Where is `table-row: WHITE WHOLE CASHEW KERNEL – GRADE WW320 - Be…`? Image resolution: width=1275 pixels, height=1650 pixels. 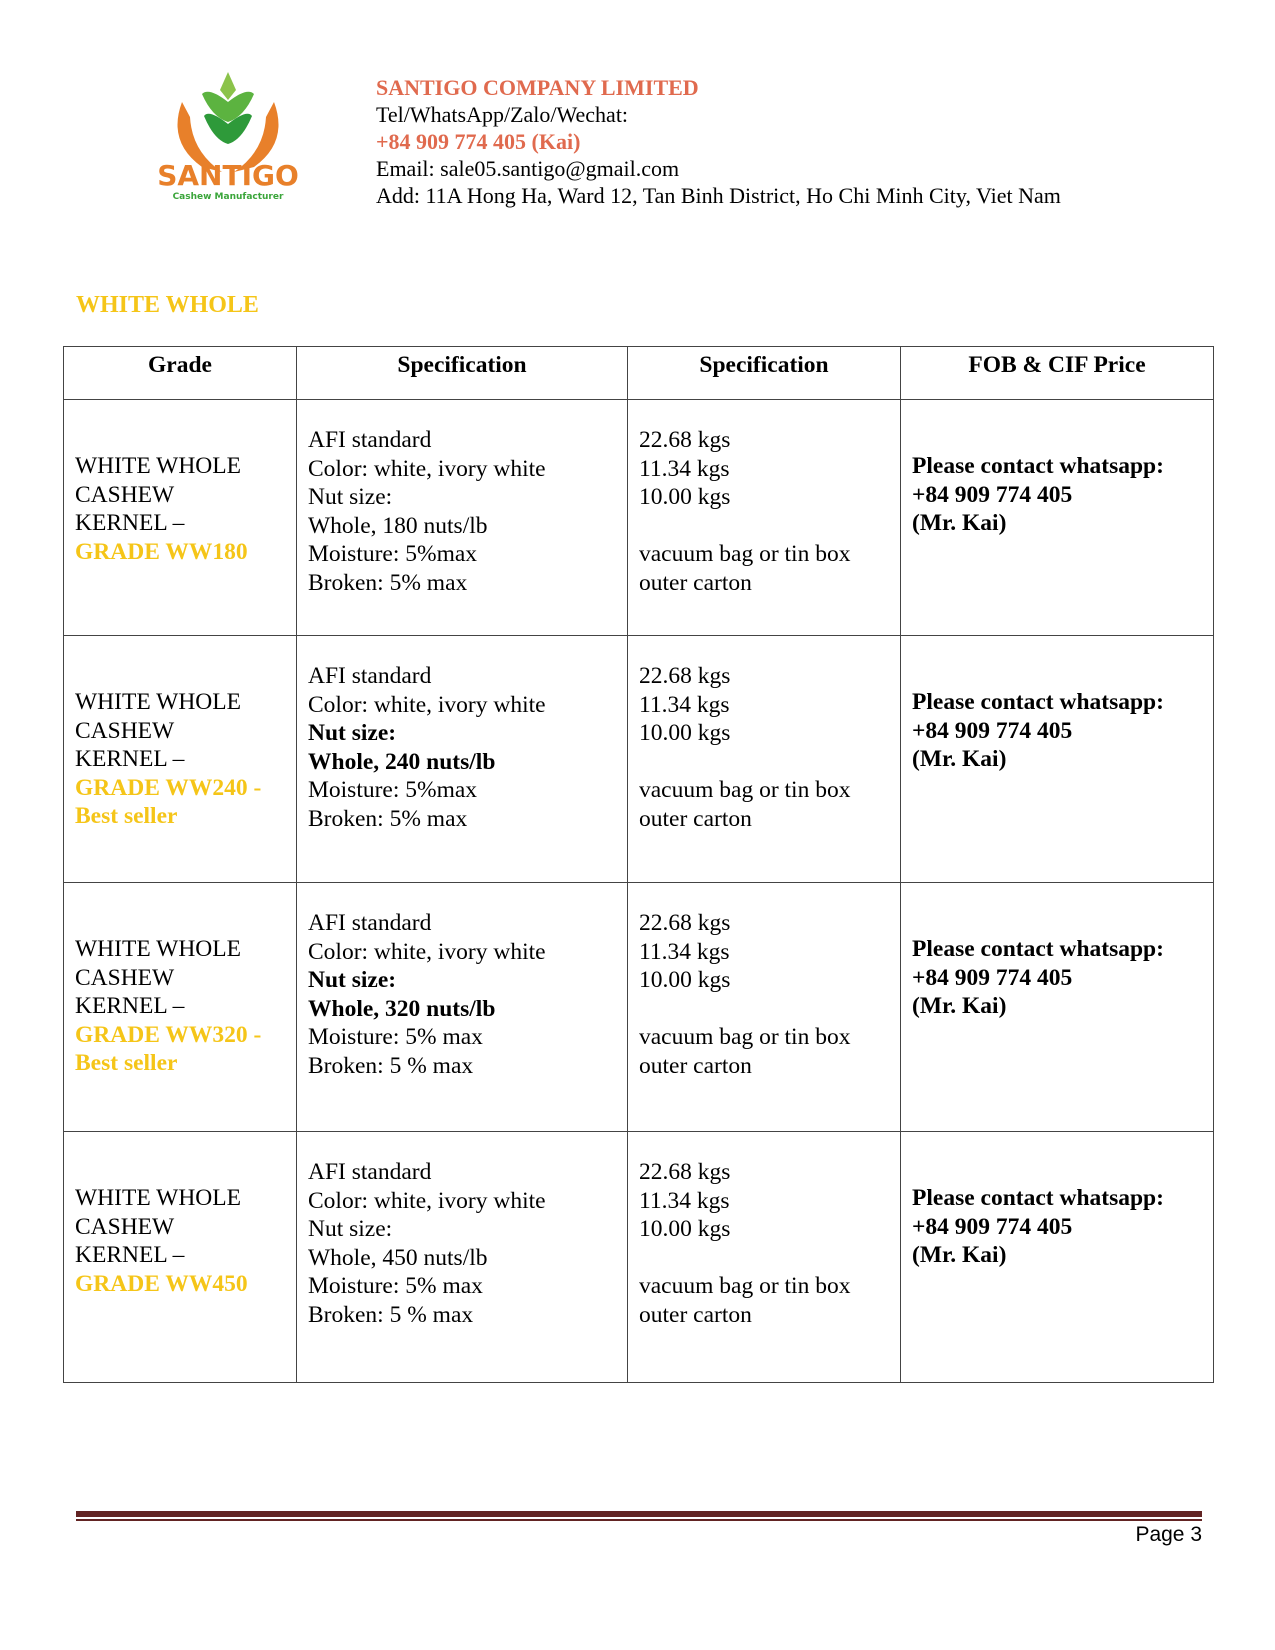
table-row: WHITE WHOLE CASHEW KERNEL – GRADE WW320 - Be… is located at coordinates (638, 1007).